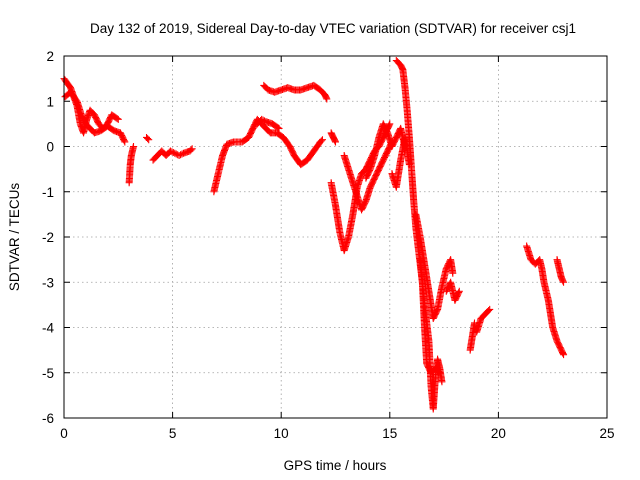 This screenshot has height=480, width=640. Describe the element at coordinates (14, 237) in the screenshot. I see `y-axis-label: SDTVAR / TECUs` at that location.